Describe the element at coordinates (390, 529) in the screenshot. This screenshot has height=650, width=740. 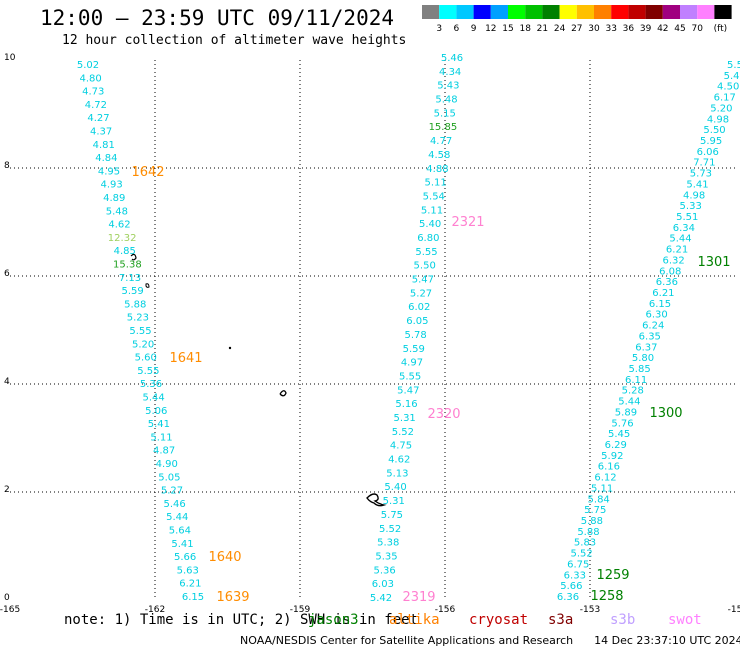
I see `swh-value: 5.52` at that location.